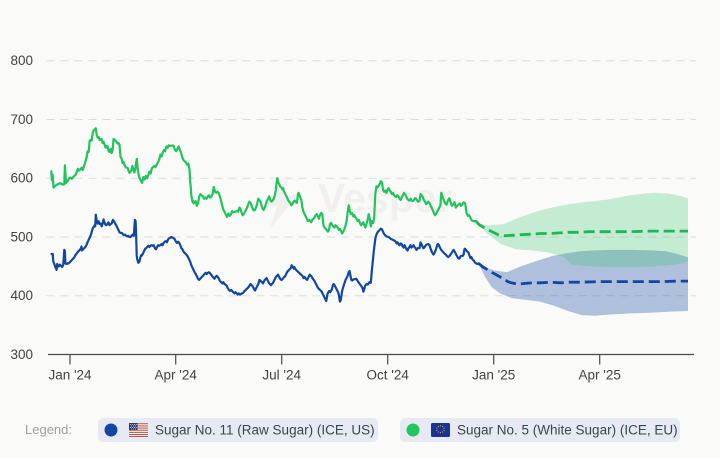 This screenshot has height=458, width=720. I want to click on svg-text: Jul '24, so click(281, 375).